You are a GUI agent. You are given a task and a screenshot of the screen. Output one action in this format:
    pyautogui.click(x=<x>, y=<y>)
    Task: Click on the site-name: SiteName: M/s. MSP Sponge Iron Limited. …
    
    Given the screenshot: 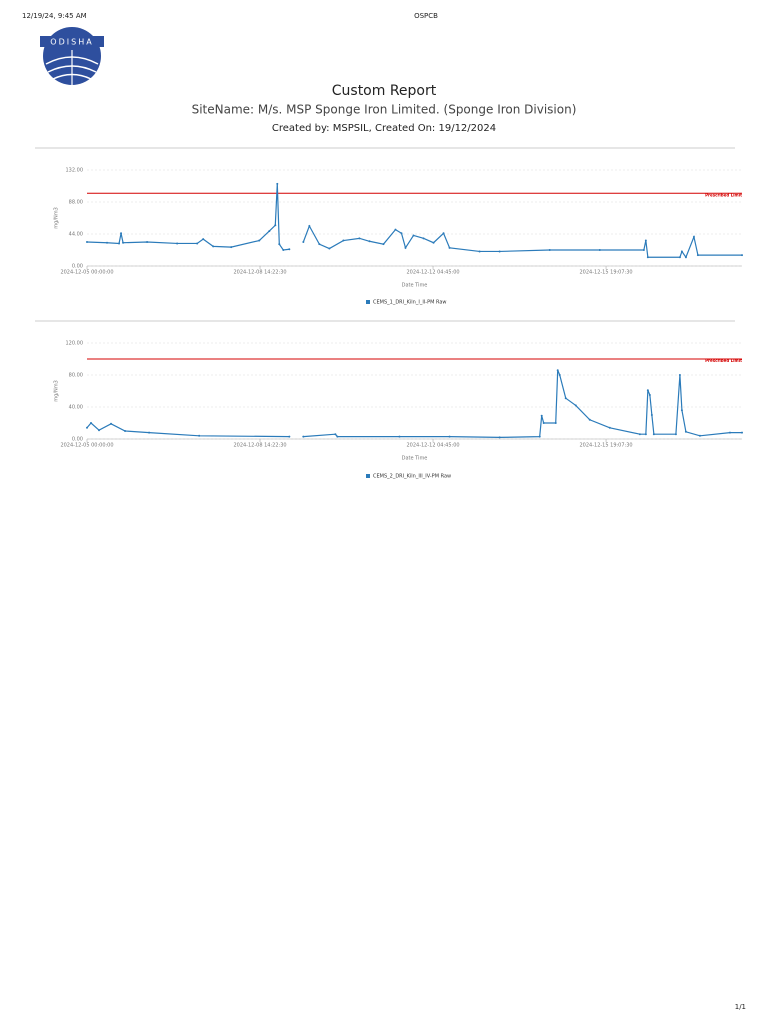 What is the action you would take?
    pyautogui.click(x=384, y=110)
    